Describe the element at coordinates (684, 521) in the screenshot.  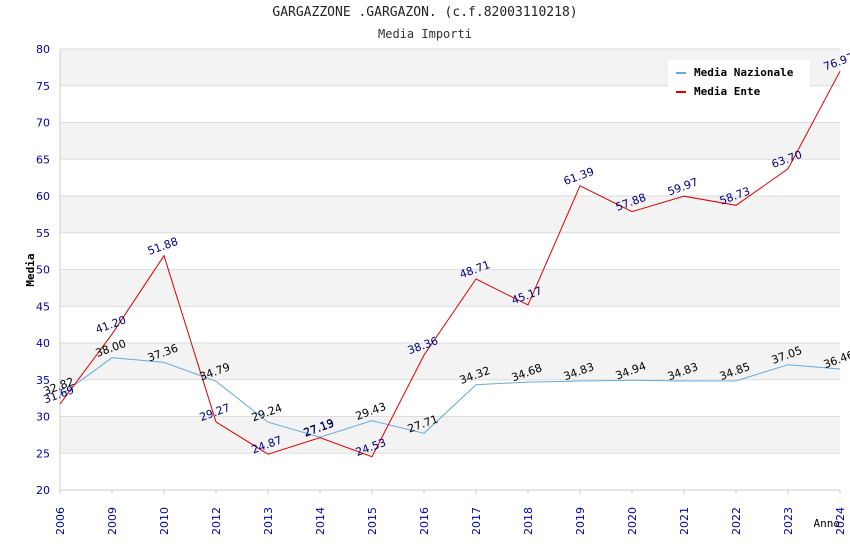
I see `x-tick-label: 2021` at that location.